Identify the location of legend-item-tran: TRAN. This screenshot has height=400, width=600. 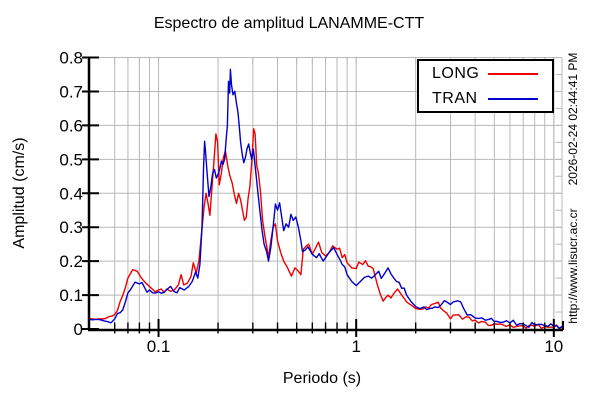
(485, 98).